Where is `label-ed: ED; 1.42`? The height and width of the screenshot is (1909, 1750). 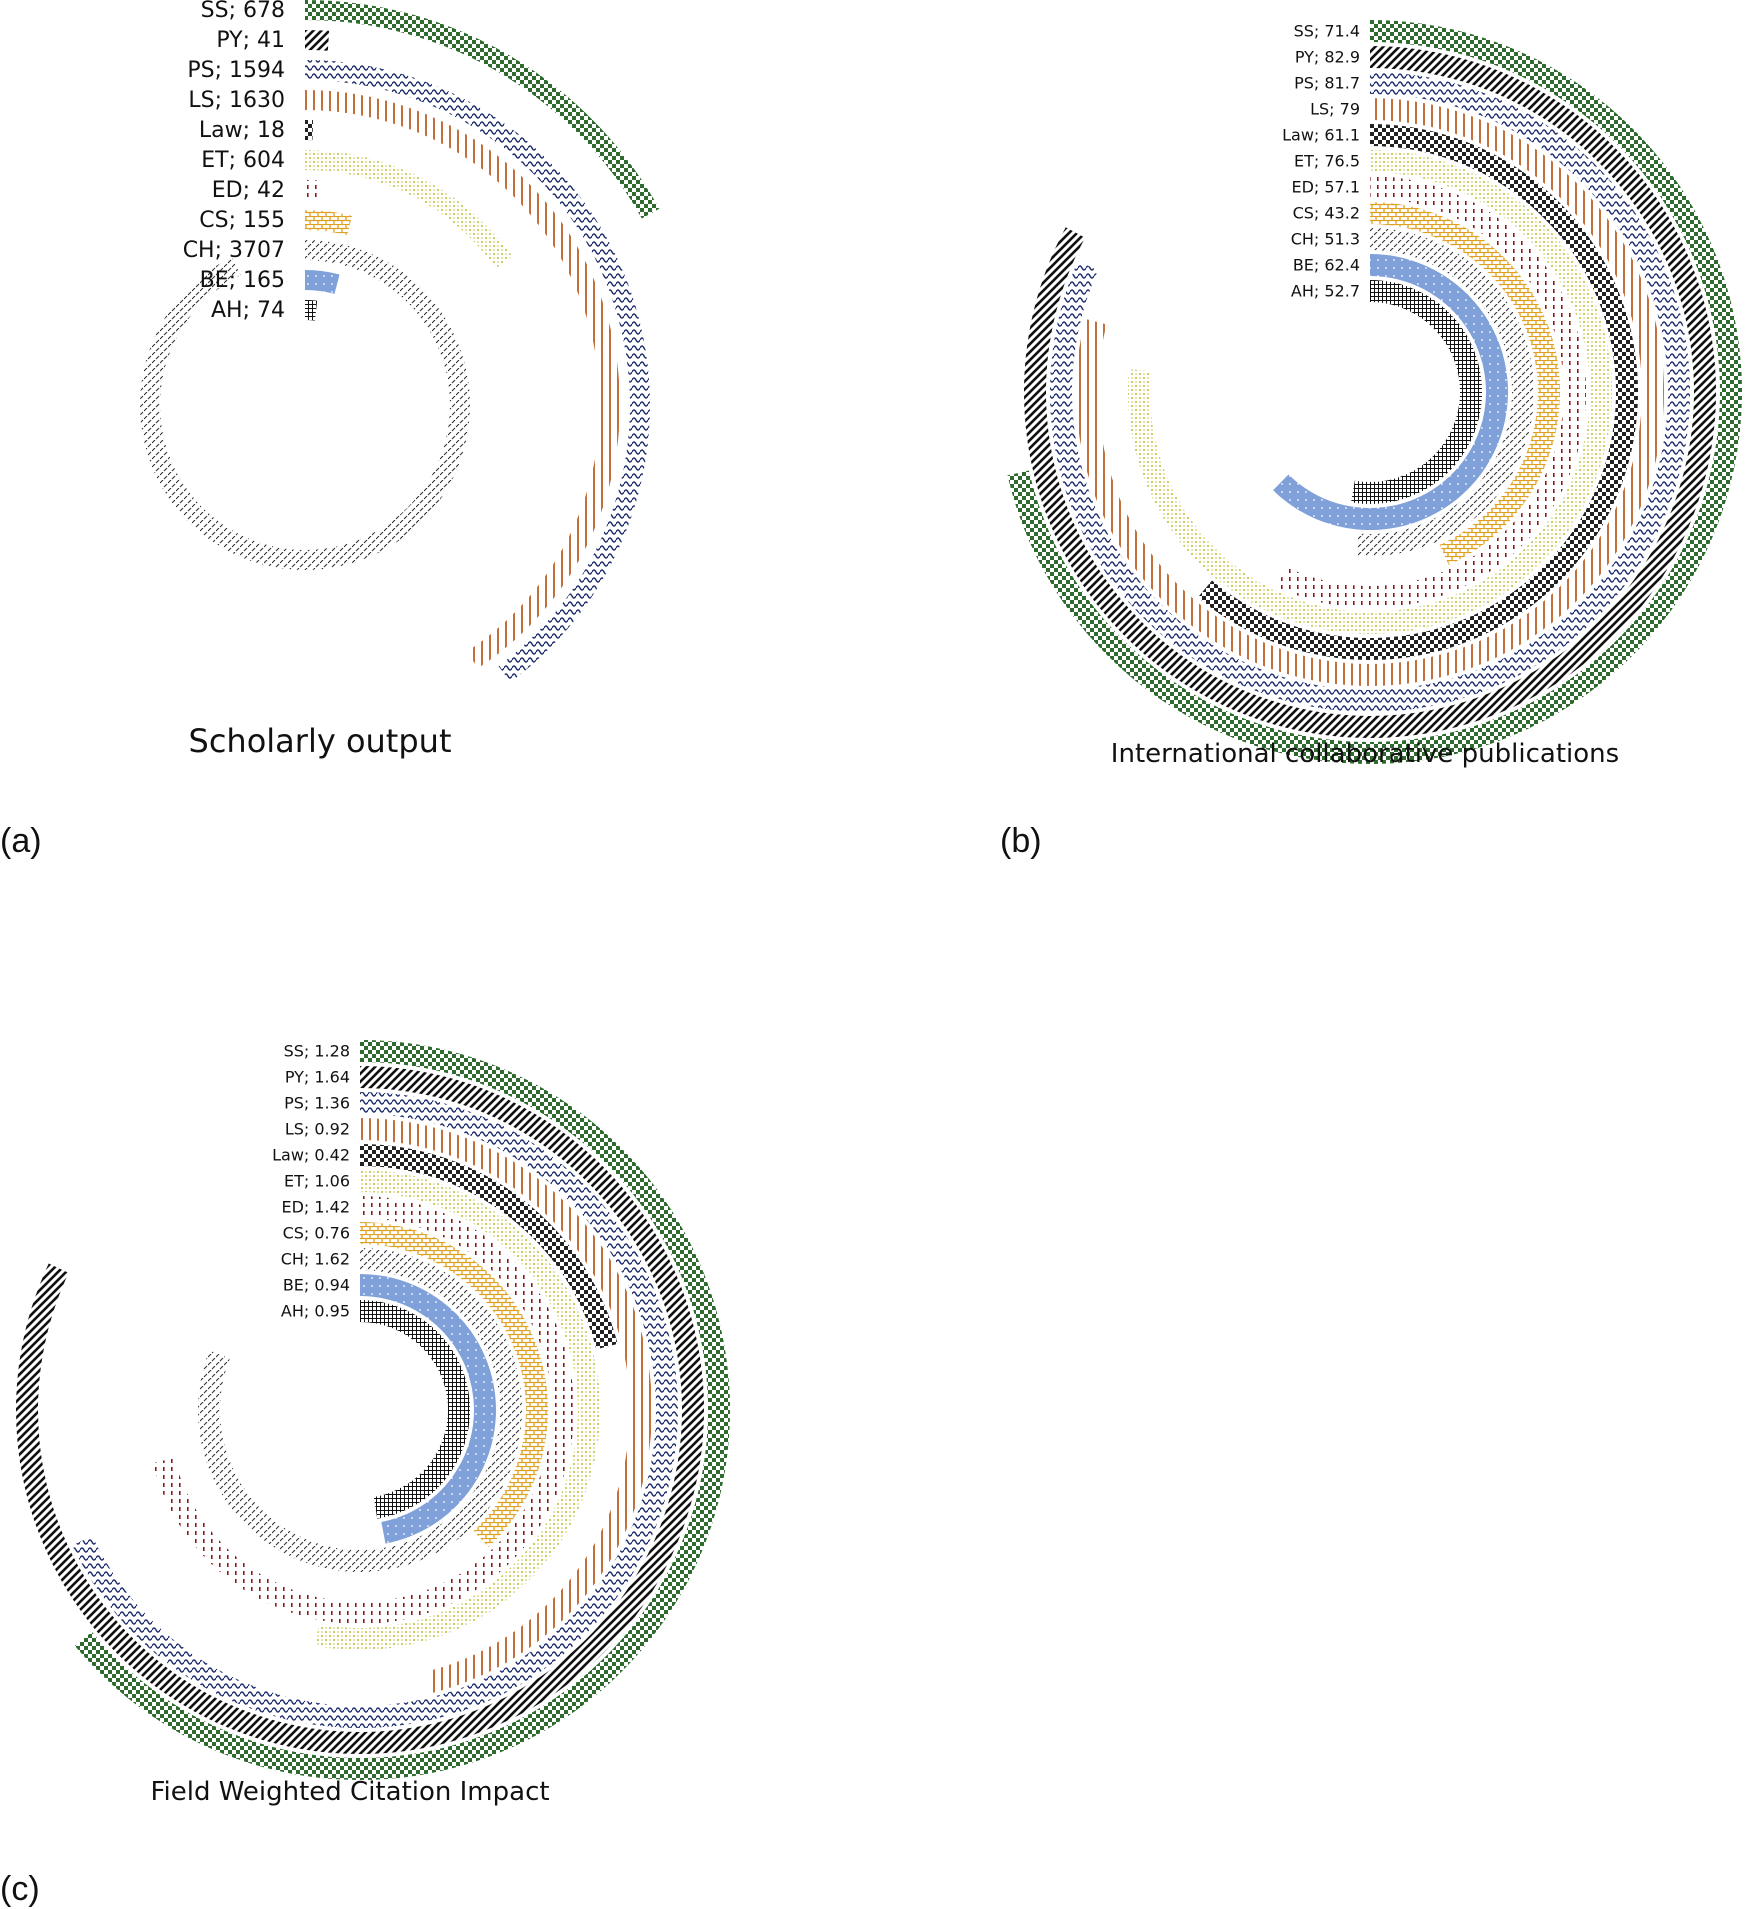
label-ed: ED; 1.42 is located at coordinates (315, 1207).